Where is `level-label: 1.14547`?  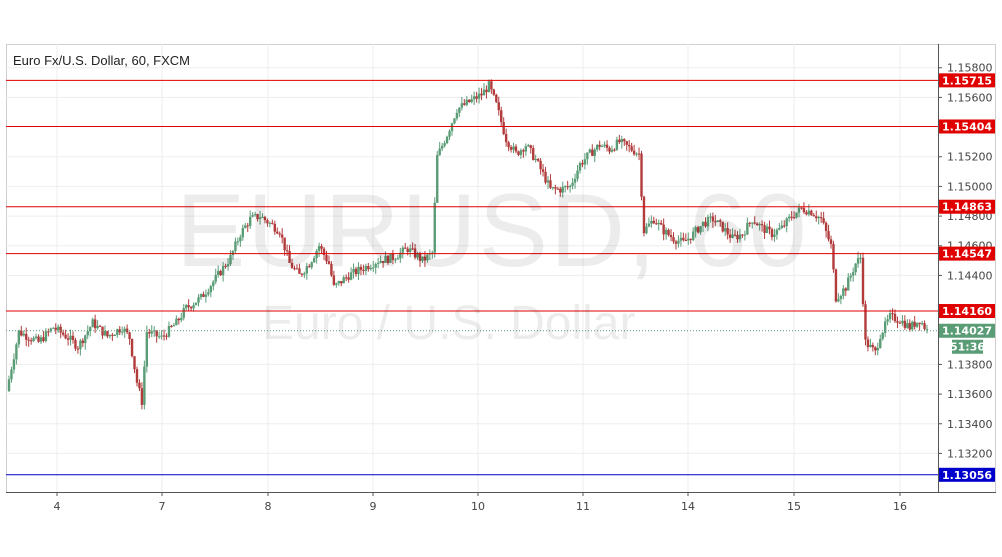 level-label: 1.14547 is located at coordinates (967, 254).